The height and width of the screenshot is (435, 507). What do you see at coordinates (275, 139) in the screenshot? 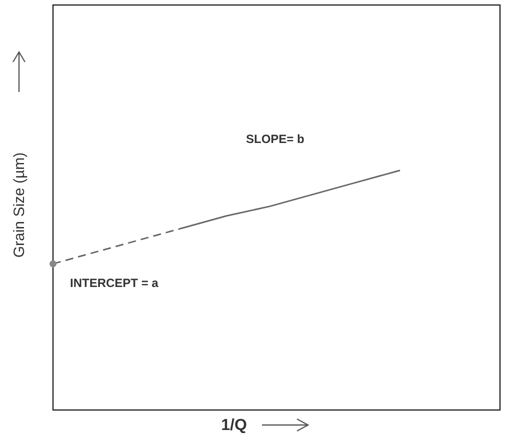
I see `text: SLOPE= b` at bounding box center [275, 139].